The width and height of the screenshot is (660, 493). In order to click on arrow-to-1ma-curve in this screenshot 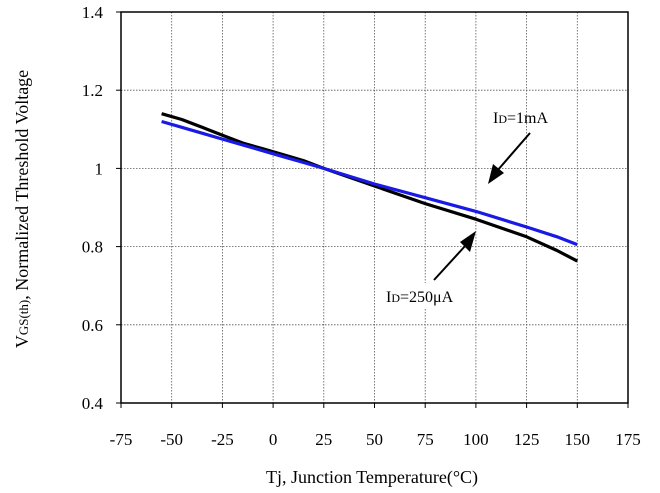, I will do `click(509, 158)`.